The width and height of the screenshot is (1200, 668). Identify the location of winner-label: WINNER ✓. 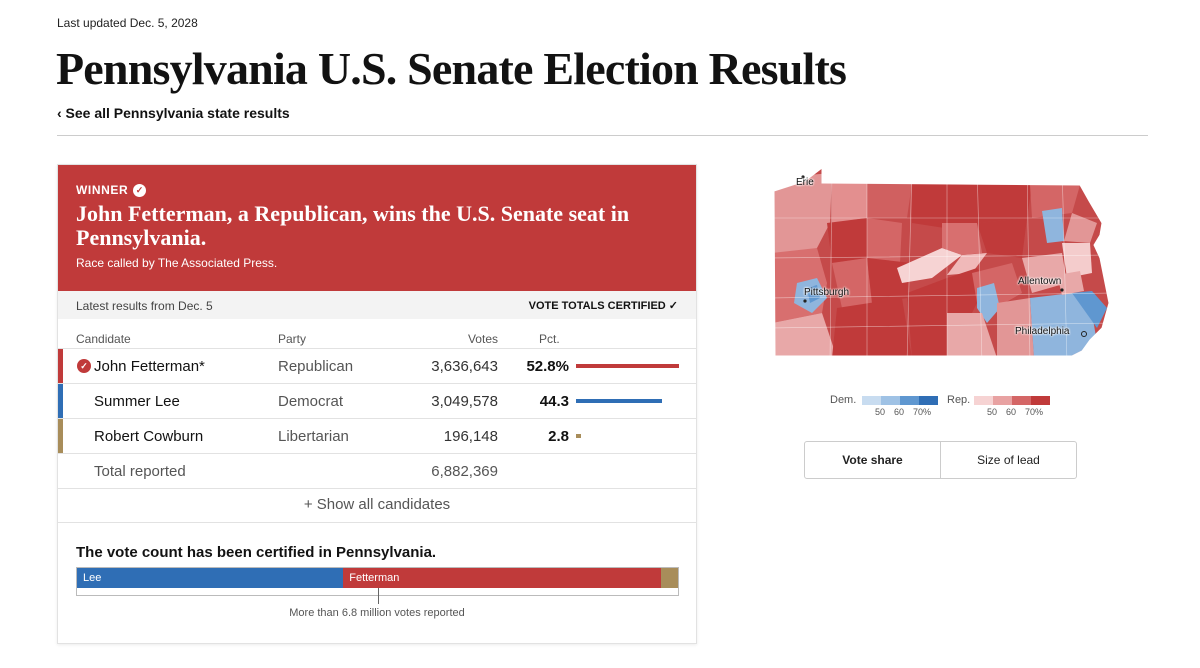
(111, 190).